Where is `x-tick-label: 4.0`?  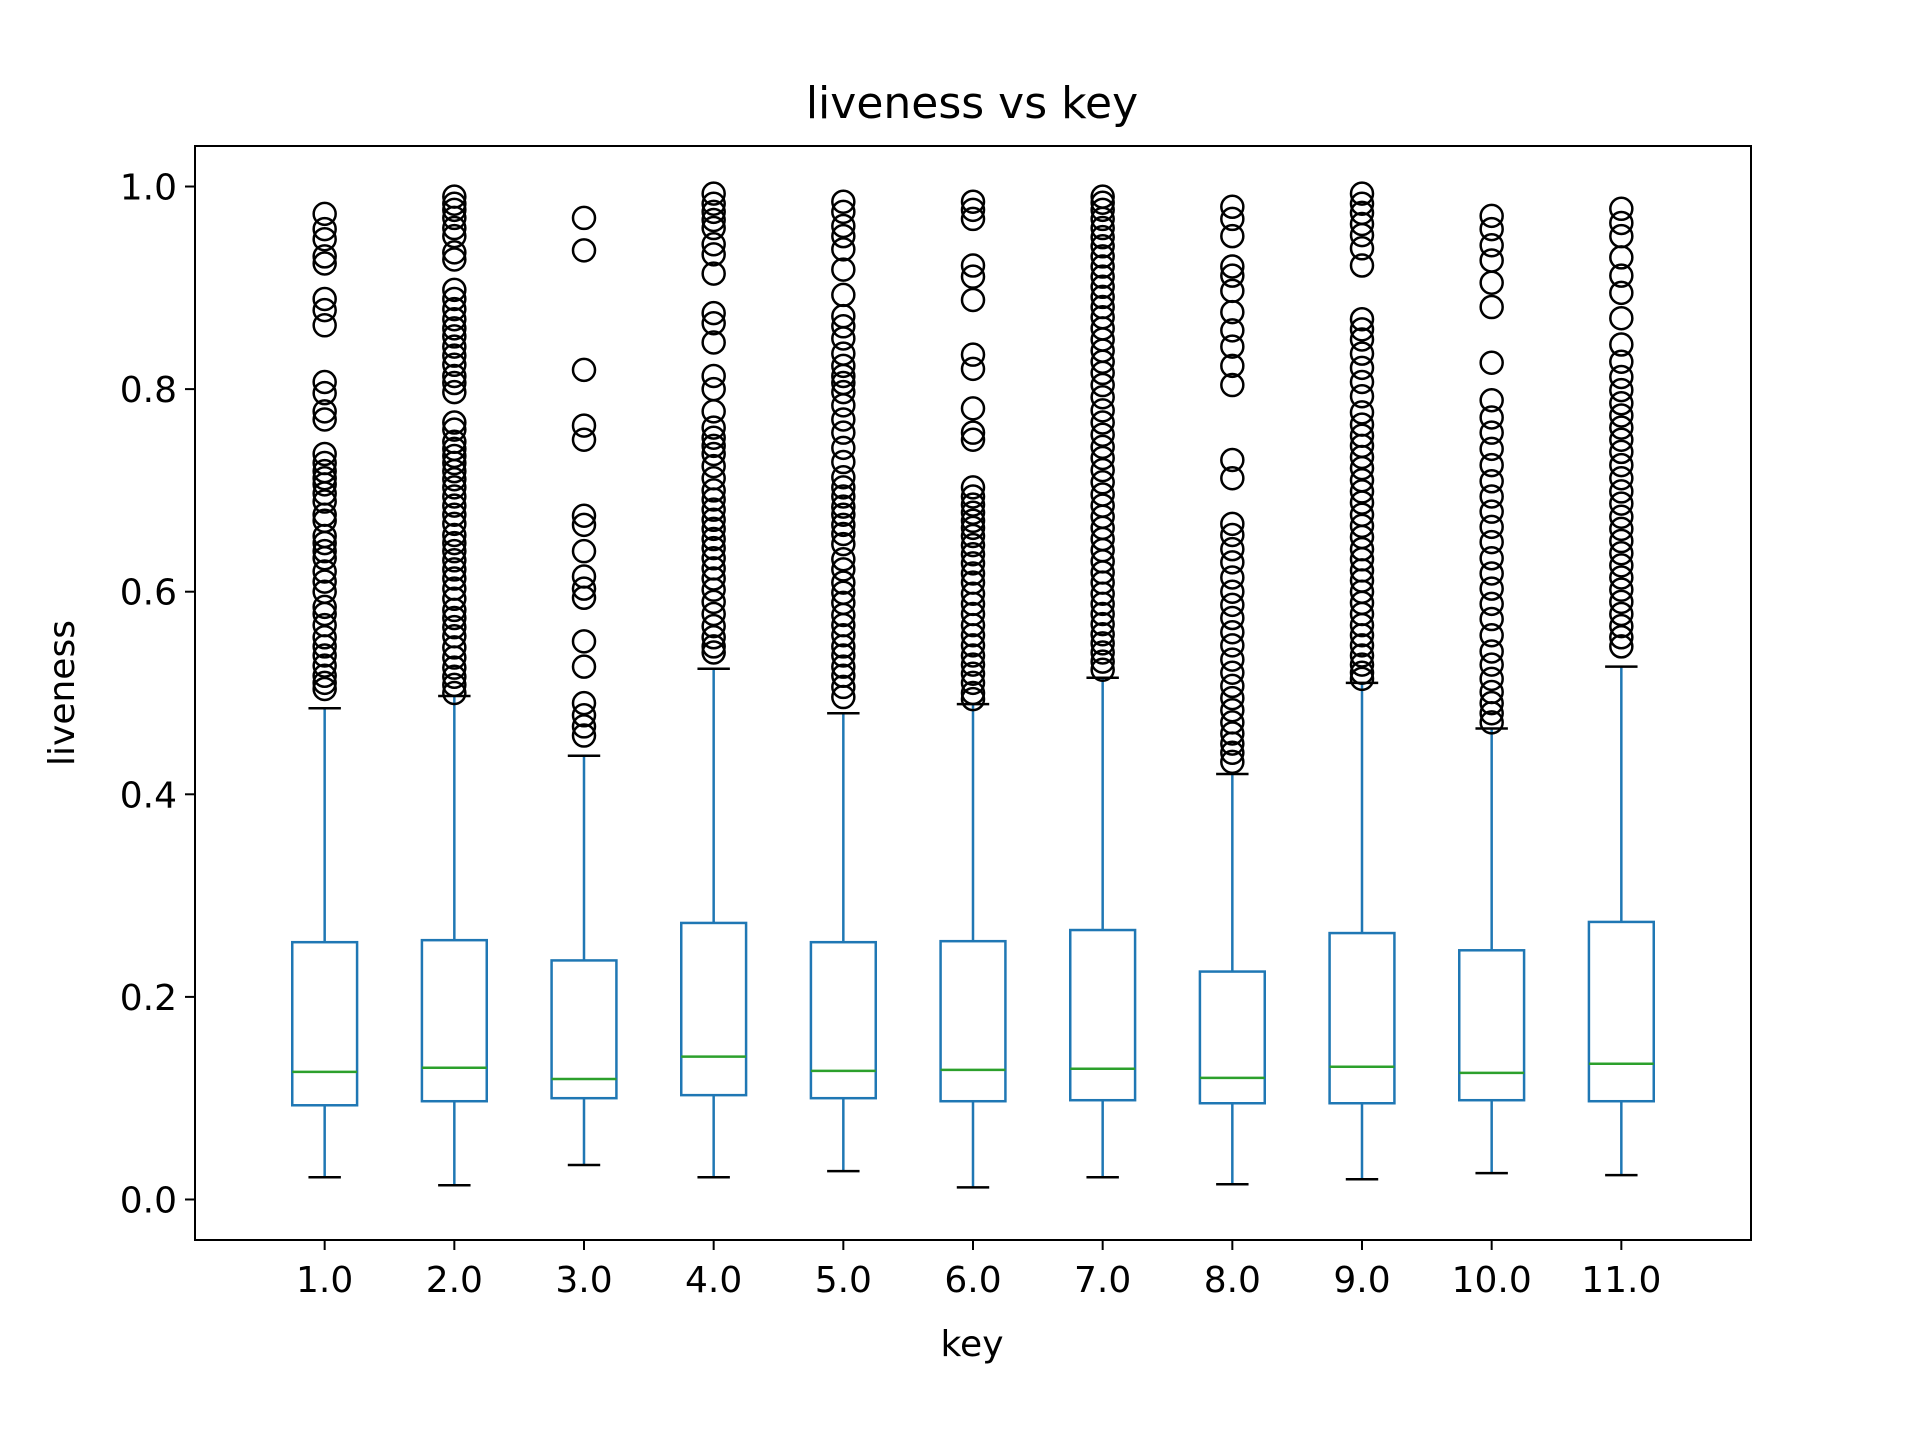
x-tick-label: 4.0 is located at coordinates (713, 1280).